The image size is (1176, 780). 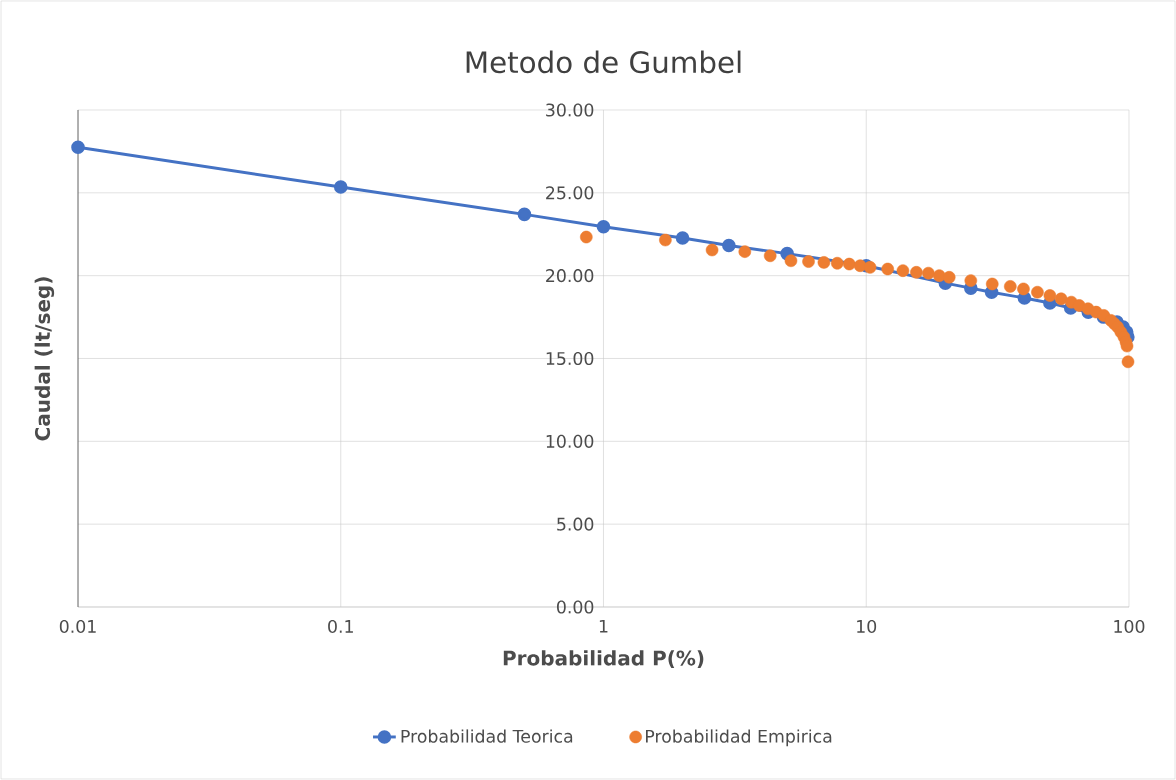 I want to click on y-tick-label: 30.00, so click(x=570, y=110).